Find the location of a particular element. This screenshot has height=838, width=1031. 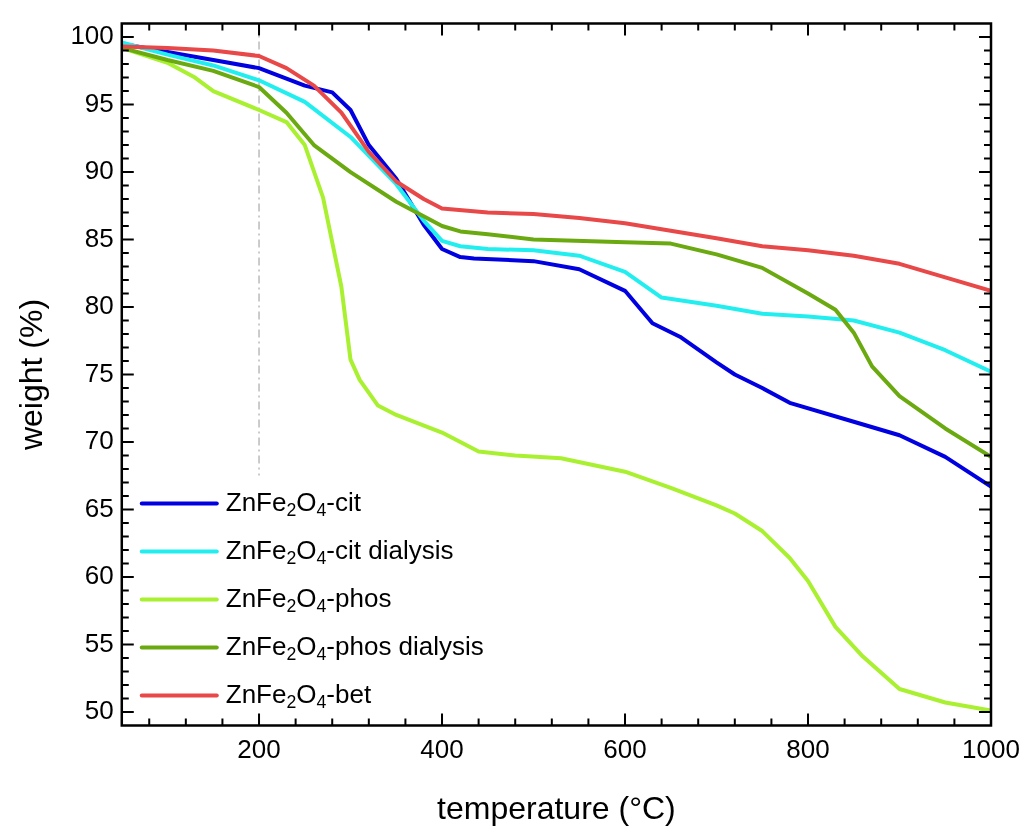

x-tick-label: 200 is located at coordinates (259, 749).